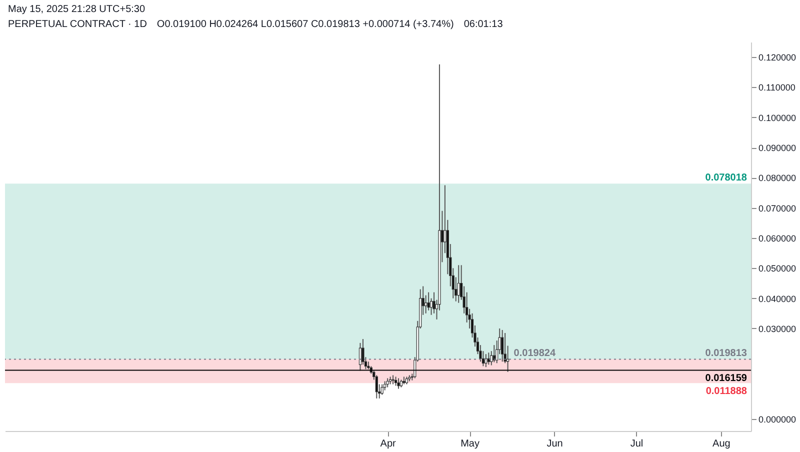 This screenshot has width=800, height=452. Describe the element at coordinates (777, 208) in the screenshot. I see `y-tick-label: 0.070000` at that location.